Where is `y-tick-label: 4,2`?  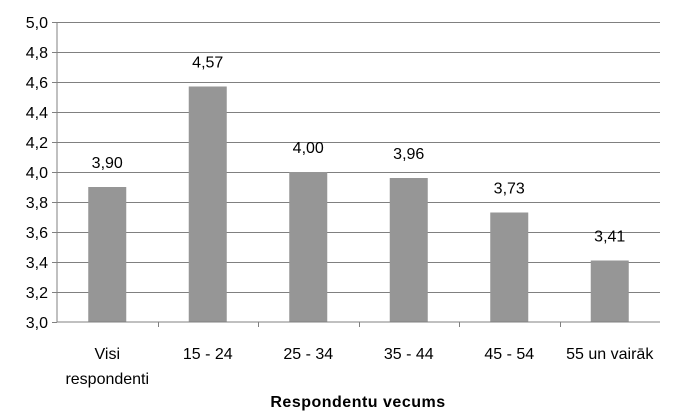
y-tick-label: 4,2 is located at coordinates (37, 143).